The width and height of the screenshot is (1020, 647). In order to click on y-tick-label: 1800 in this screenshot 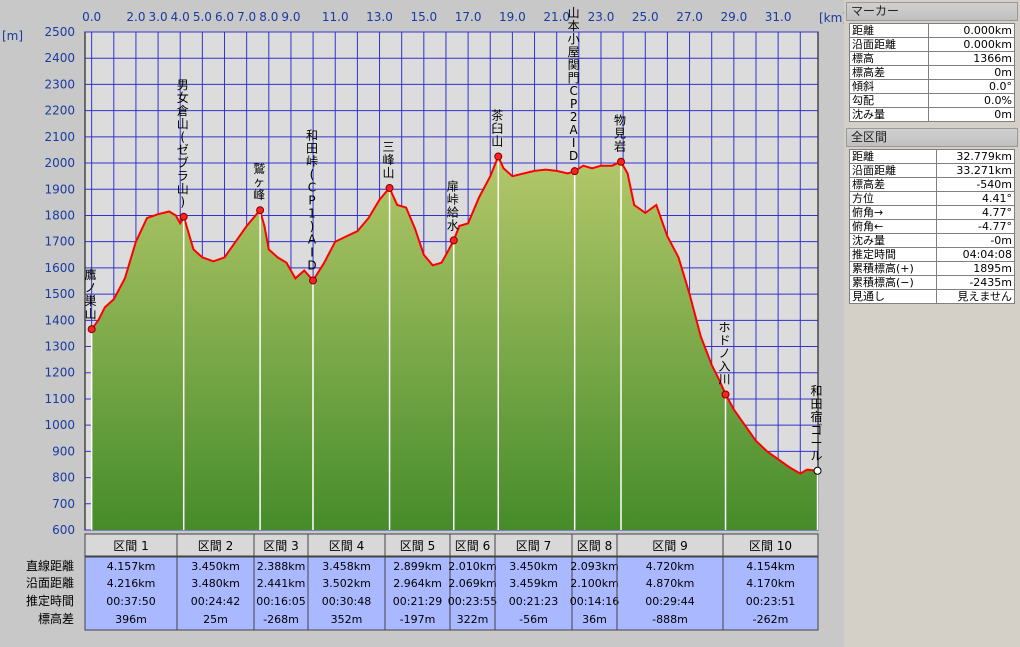, I will do `click(59, 215)`.